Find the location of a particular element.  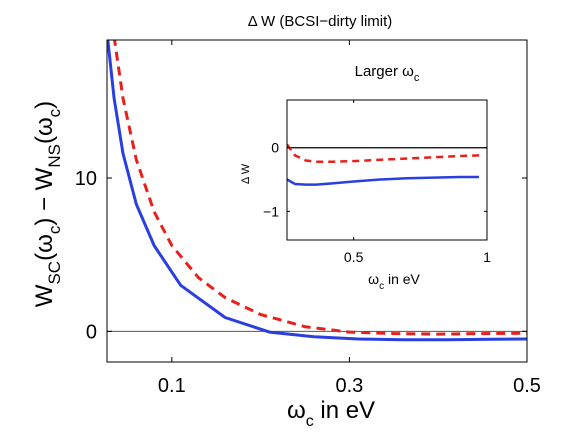

inset-x-axis-label-symbol: ω is located at coordinates (373, 279).